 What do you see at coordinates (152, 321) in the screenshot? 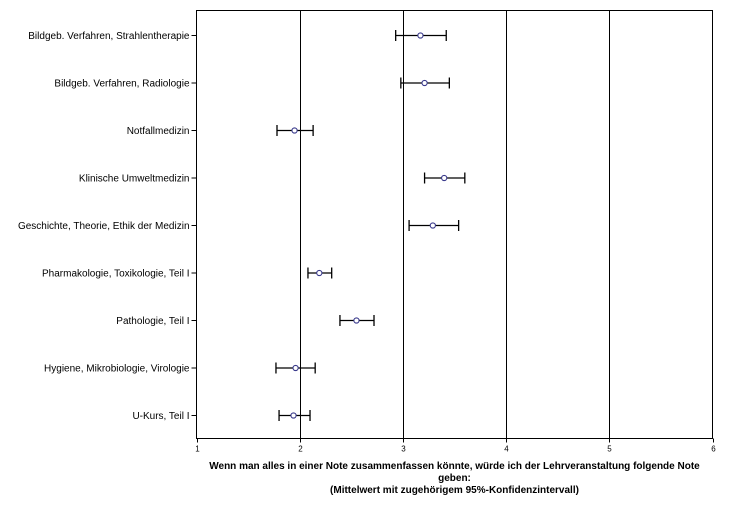
I see `y-category-label: Pathologie, Teil I` at bounding box center [152, 321].